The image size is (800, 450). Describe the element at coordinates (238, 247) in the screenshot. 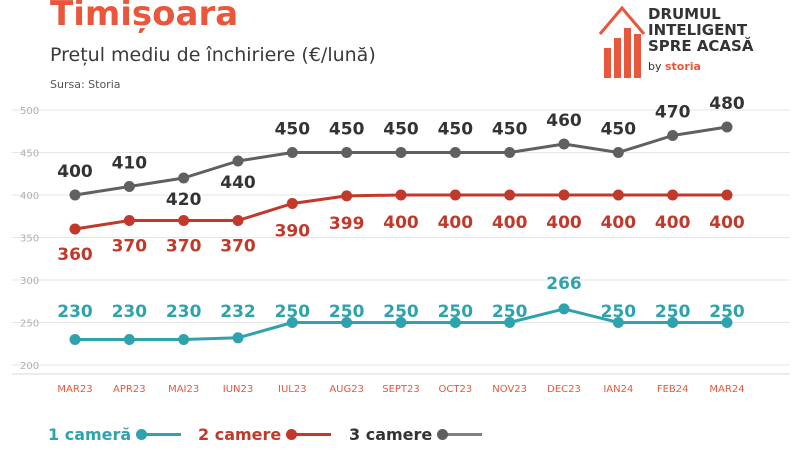

I see `data-label-2-camere-iun23: 370` at that location.